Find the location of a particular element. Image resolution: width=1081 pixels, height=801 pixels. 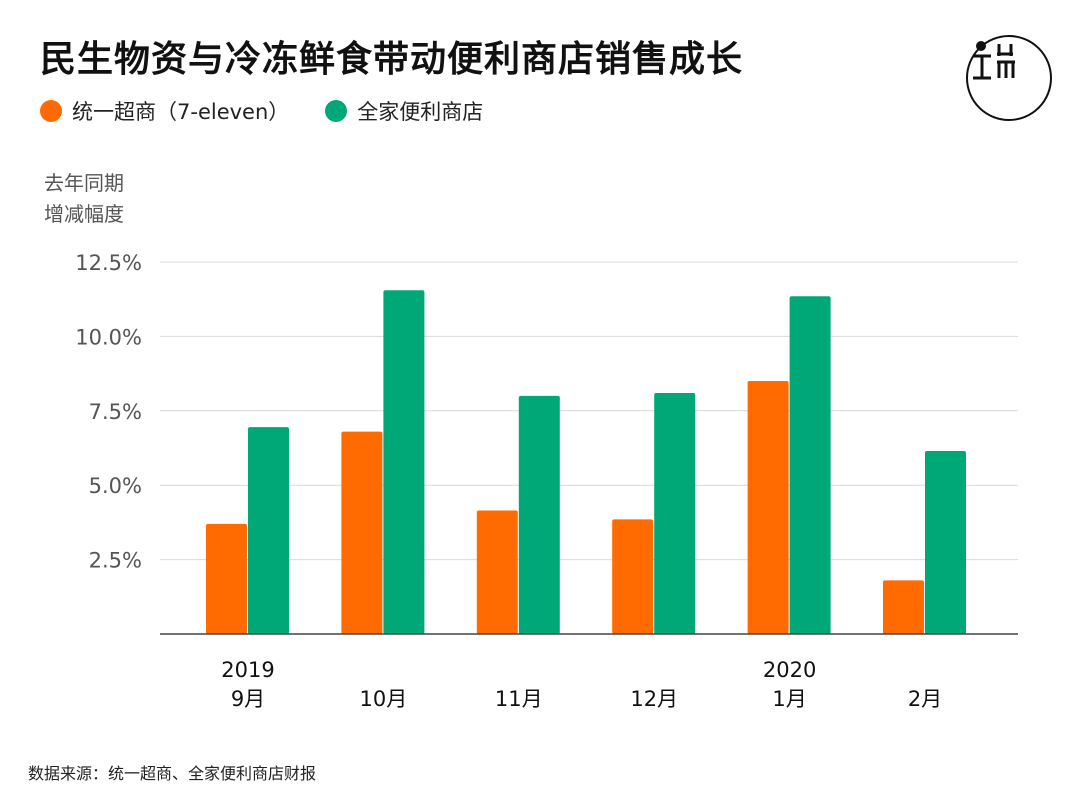

legend: 统一超商（7-eleven） 全家便利商店 is located at coordinates (279, 111).